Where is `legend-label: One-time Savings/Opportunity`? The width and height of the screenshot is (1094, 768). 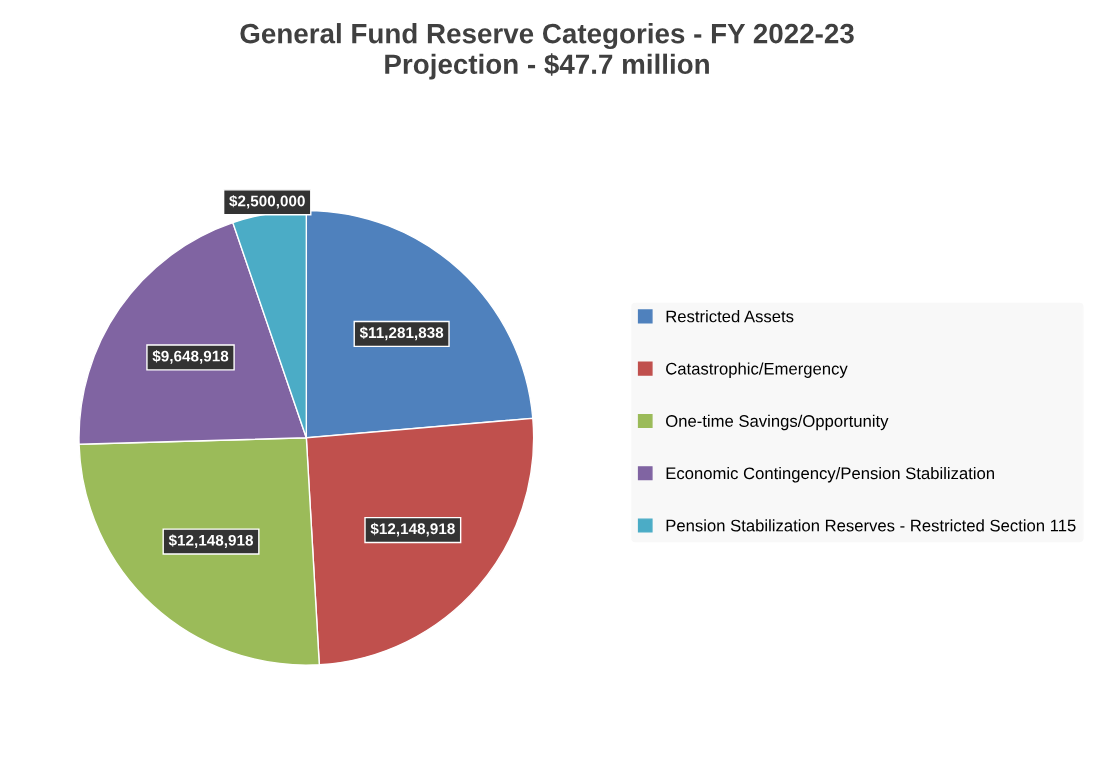
legend-label: One-time Savings/Opportunity is located at coordinates (777, 422).